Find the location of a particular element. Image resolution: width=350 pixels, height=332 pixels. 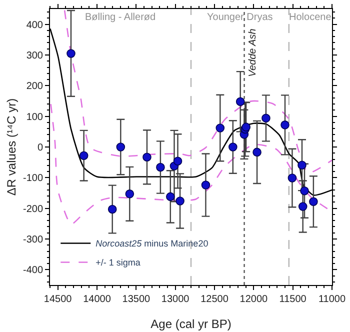

y-tick-label: 200 is located at coordinates (35, 86).